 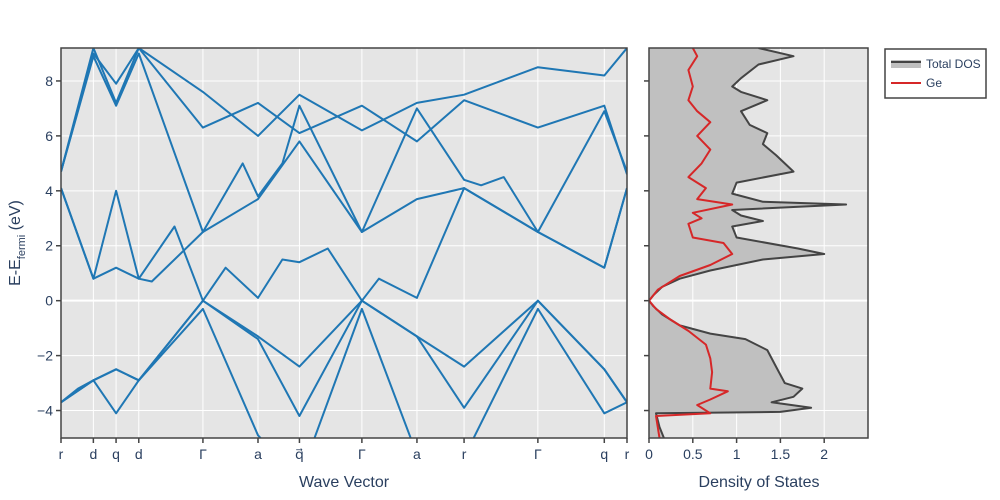 I want to click on y-axis-title-subscript: fermi, so click(x=22, y=247).